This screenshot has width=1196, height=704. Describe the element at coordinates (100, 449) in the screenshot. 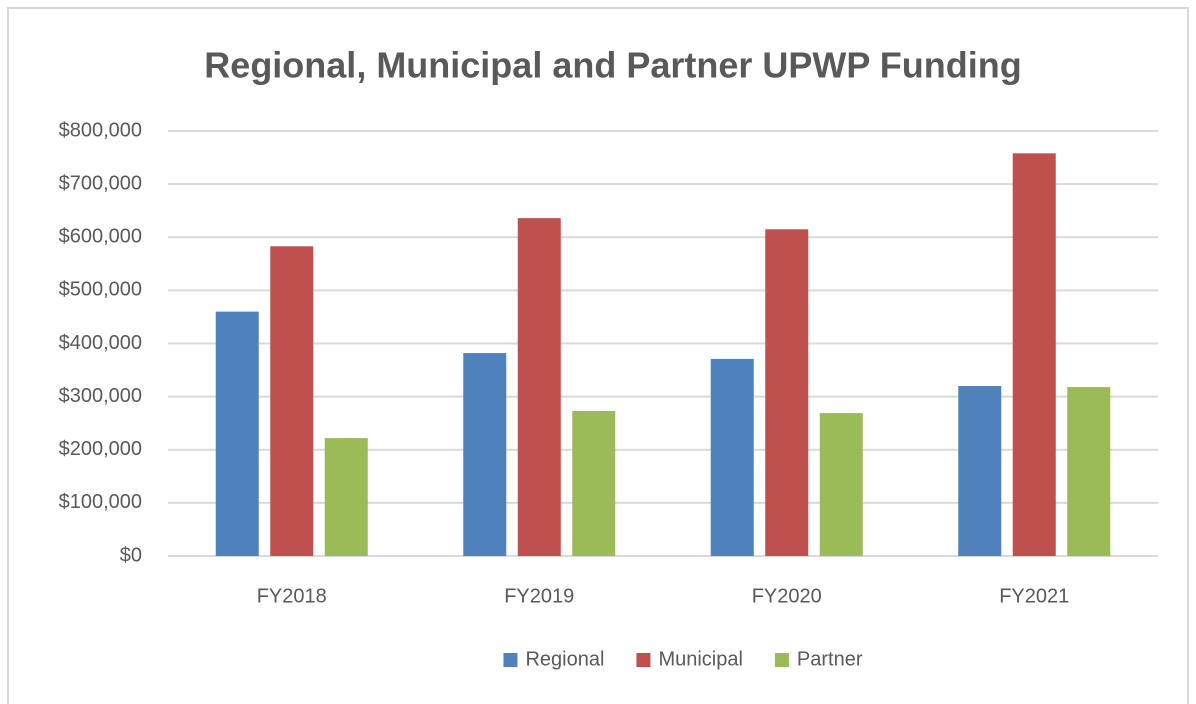

I see `y-tick-label: $200,000` at that location.